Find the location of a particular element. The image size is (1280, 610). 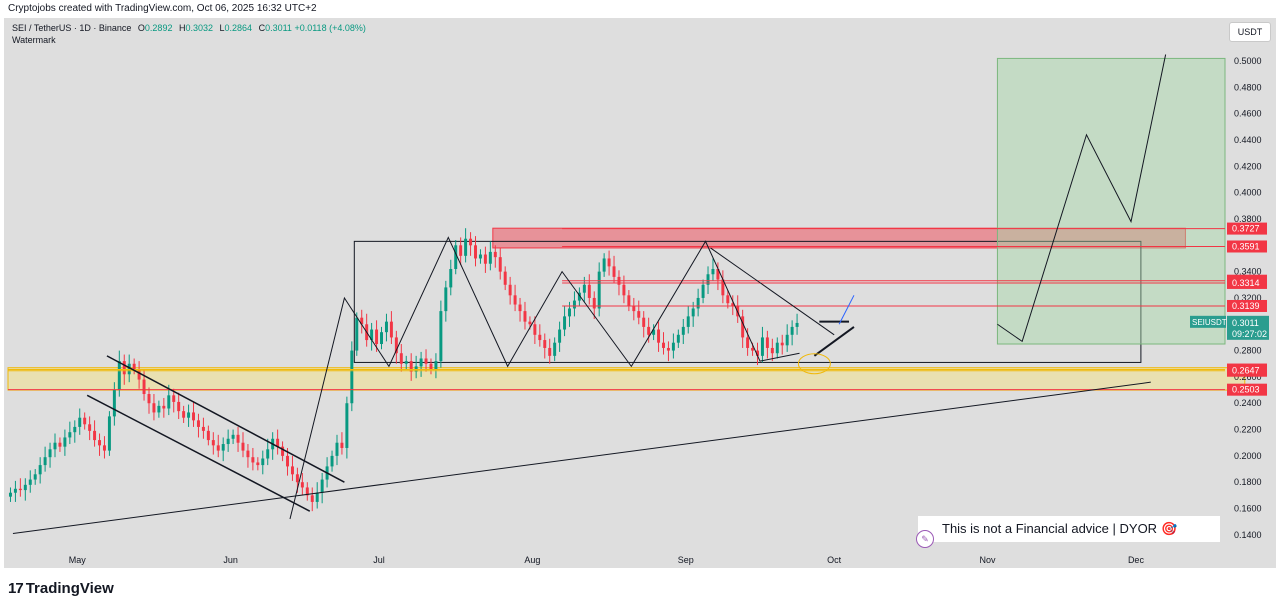

range-box is located at coordinates (747, 301).